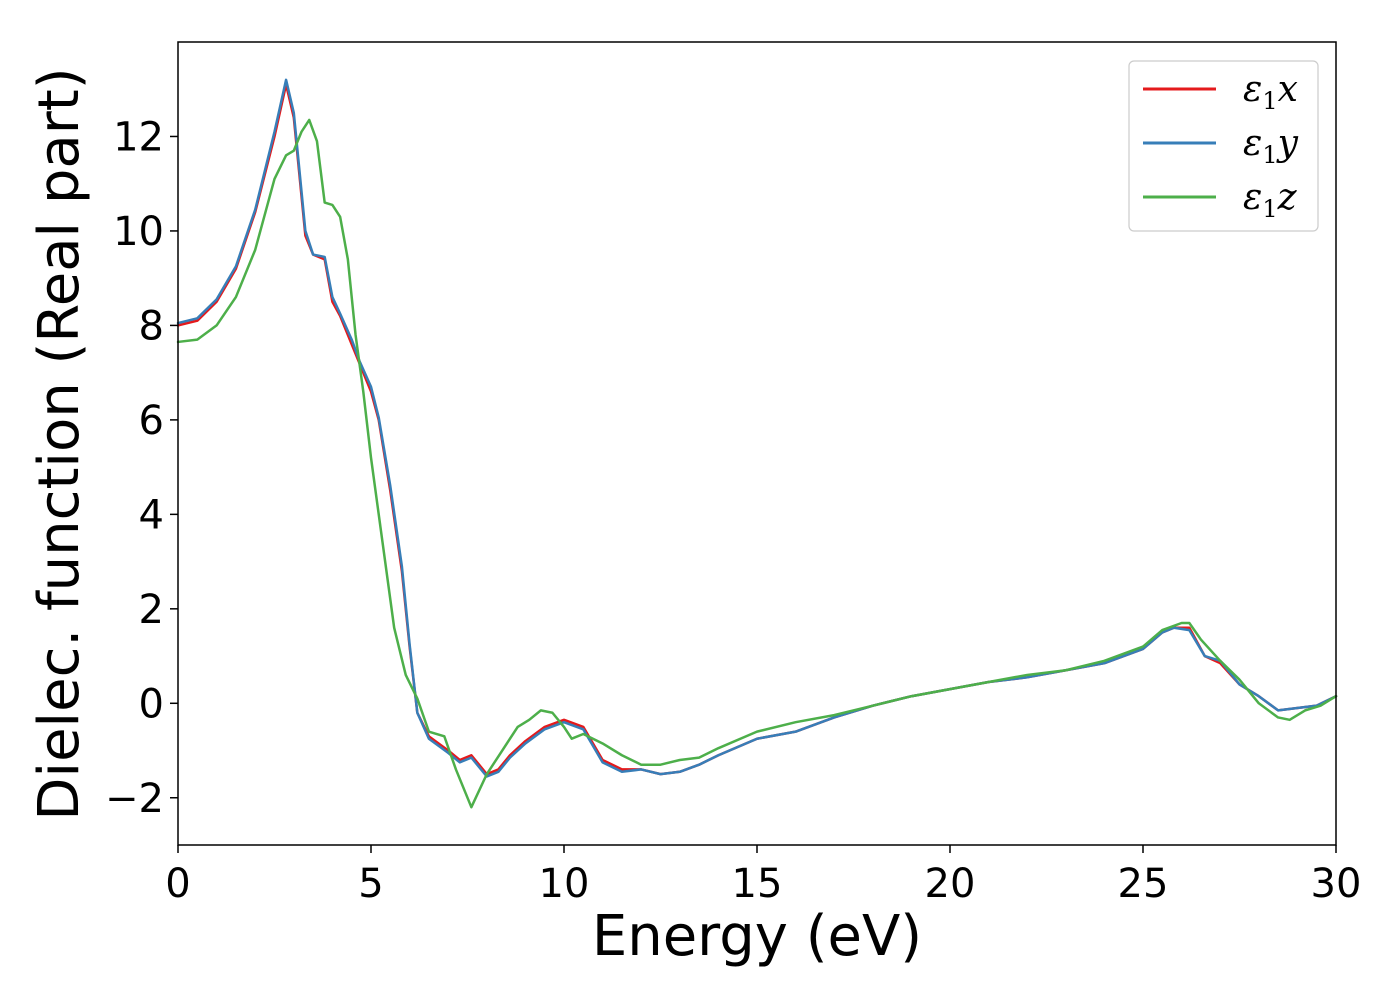 The height and width of the screenshot is (1000, 1400). What do you see at coordinates (1271, 146) in the screenshot?
I see `legend-label-y: ε1y` at bounding box center [1271, 146].